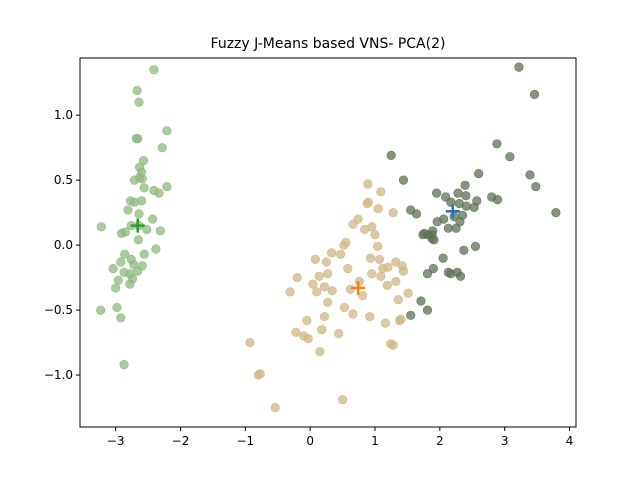 This screenshot has width=640, height=480. I want to click on x-tick-label: 3, so click(505, 441).